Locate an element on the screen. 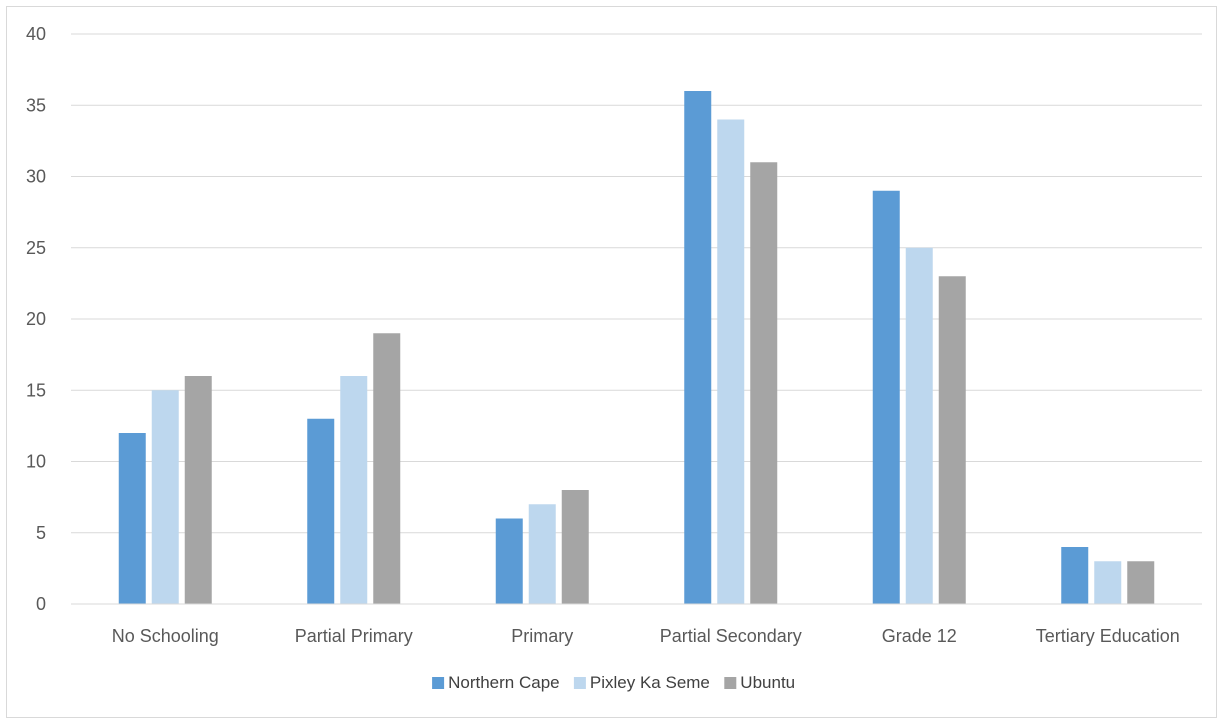  y-axis-ticks: 0 5 10 15 20 25 30 35 40 is located at coordinates (36, 319).